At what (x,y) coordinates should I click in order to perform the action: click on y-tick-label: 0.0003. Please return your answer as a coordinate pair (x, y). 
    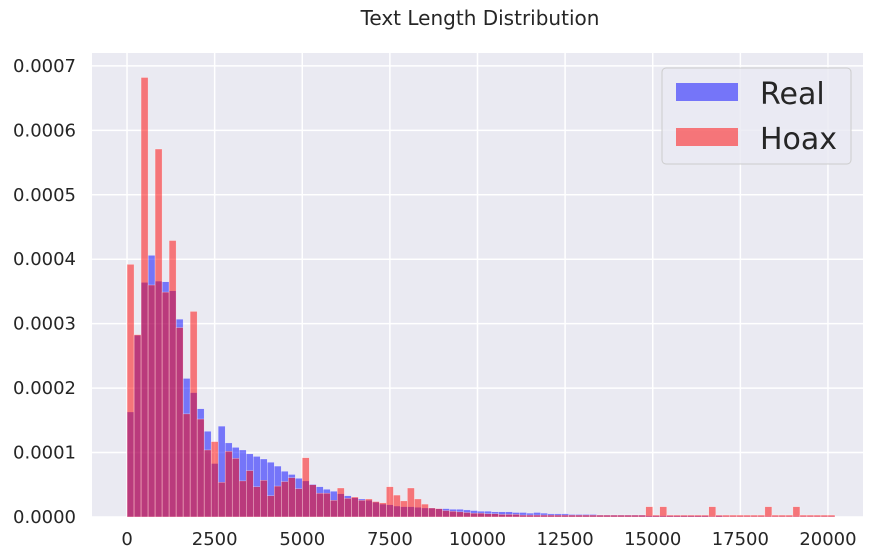
    Looking at the image, I should click on (44, 324).